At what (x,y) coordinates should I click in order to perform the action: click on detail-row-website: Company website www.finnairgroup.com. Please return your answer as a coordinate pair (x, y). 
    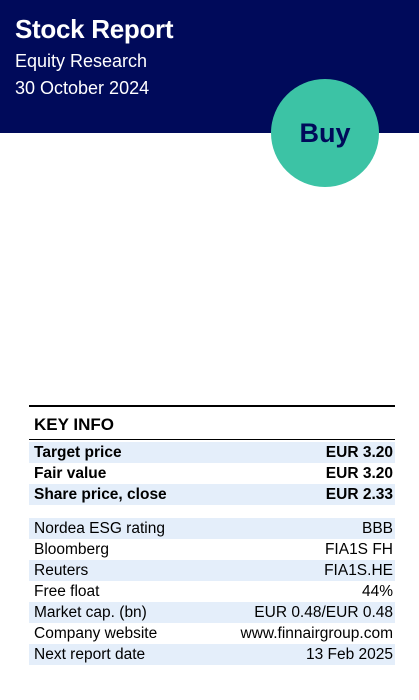
    Looking at the image, I should click on (212, 633).